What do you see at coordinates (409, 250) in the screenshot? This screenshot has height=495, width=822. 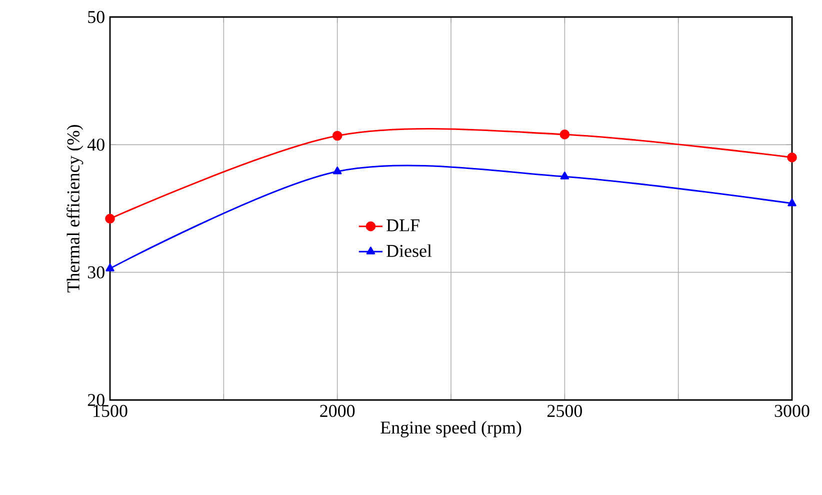 I see `legend-label: Diesel` at bounding box center [409, 250].